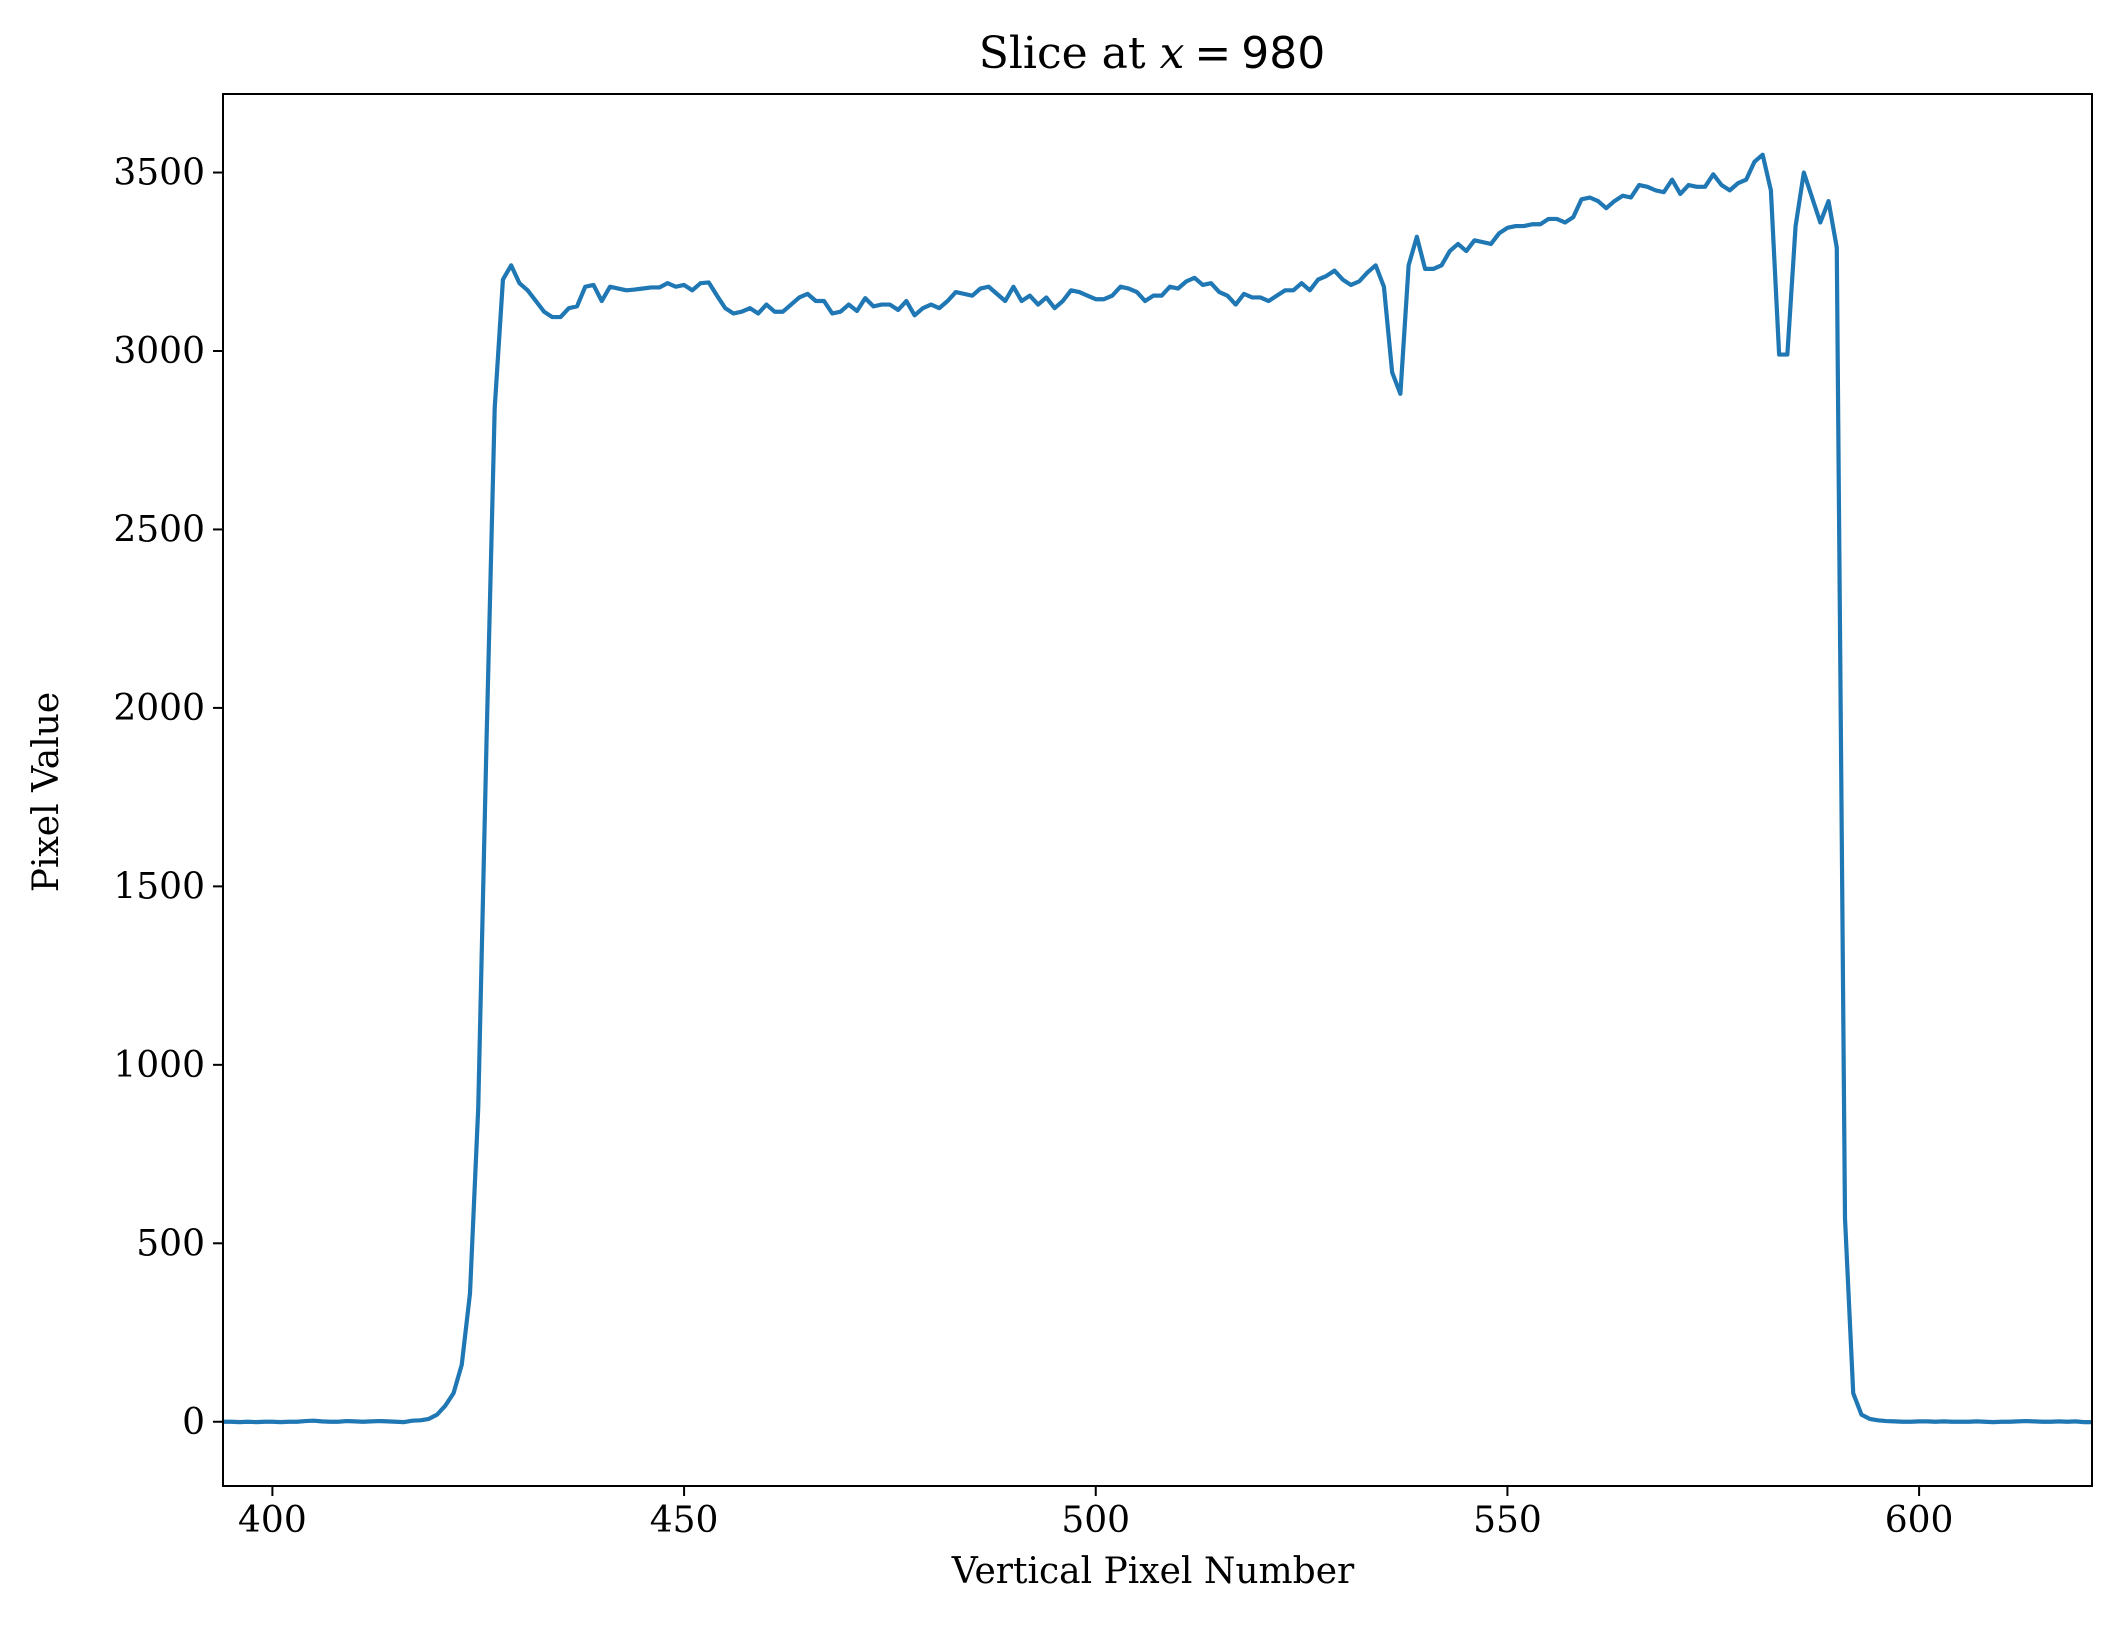 The width and height of the screenshot is (2115, 1639). What do you see at coordinates (159, 173) in the screenshot?
I see `y-tick-label: 3500` at bounding box center [159, 173].